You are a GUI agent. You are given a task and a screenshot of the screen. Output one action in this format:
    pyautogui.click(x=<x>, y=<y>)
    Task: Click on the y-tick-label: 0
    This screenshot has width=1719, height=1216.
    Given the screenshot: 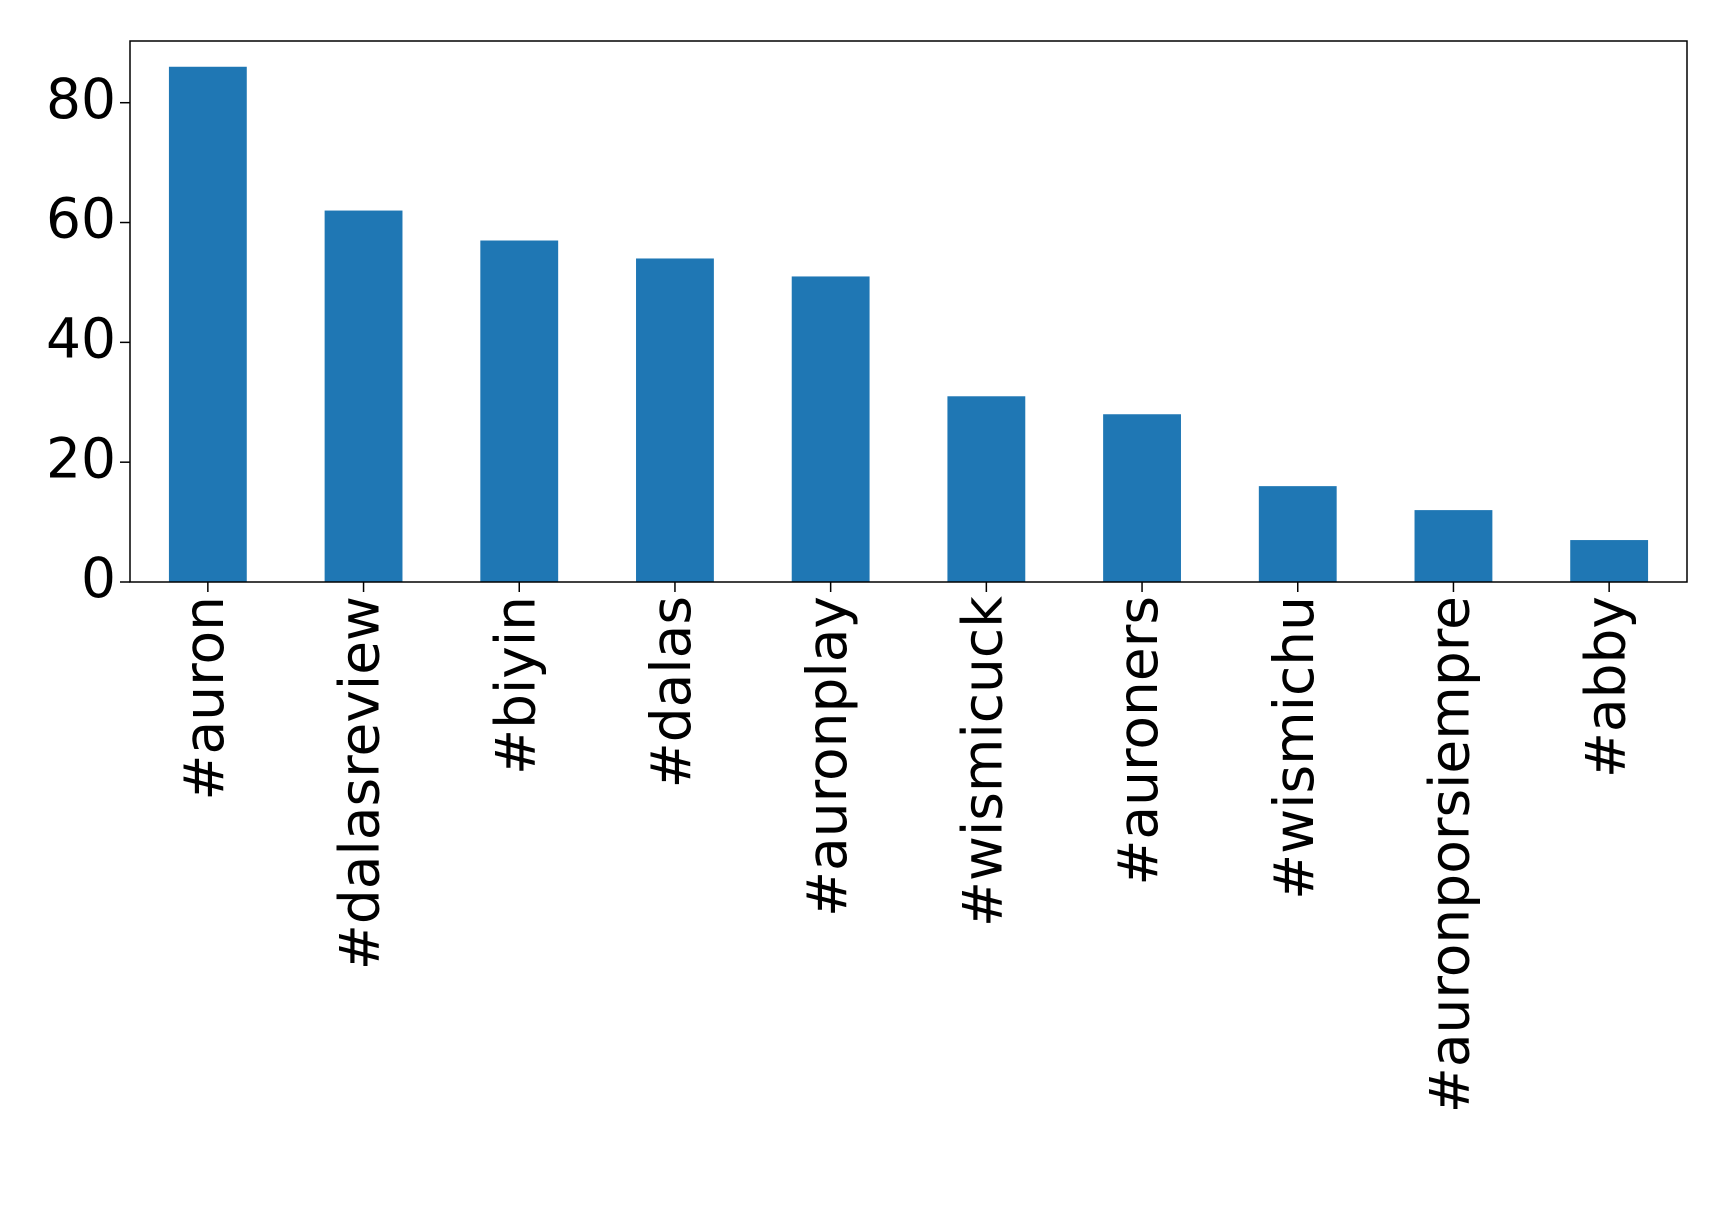 What is the action you would take?
    pyautogui.click(x=98, y=578)
    